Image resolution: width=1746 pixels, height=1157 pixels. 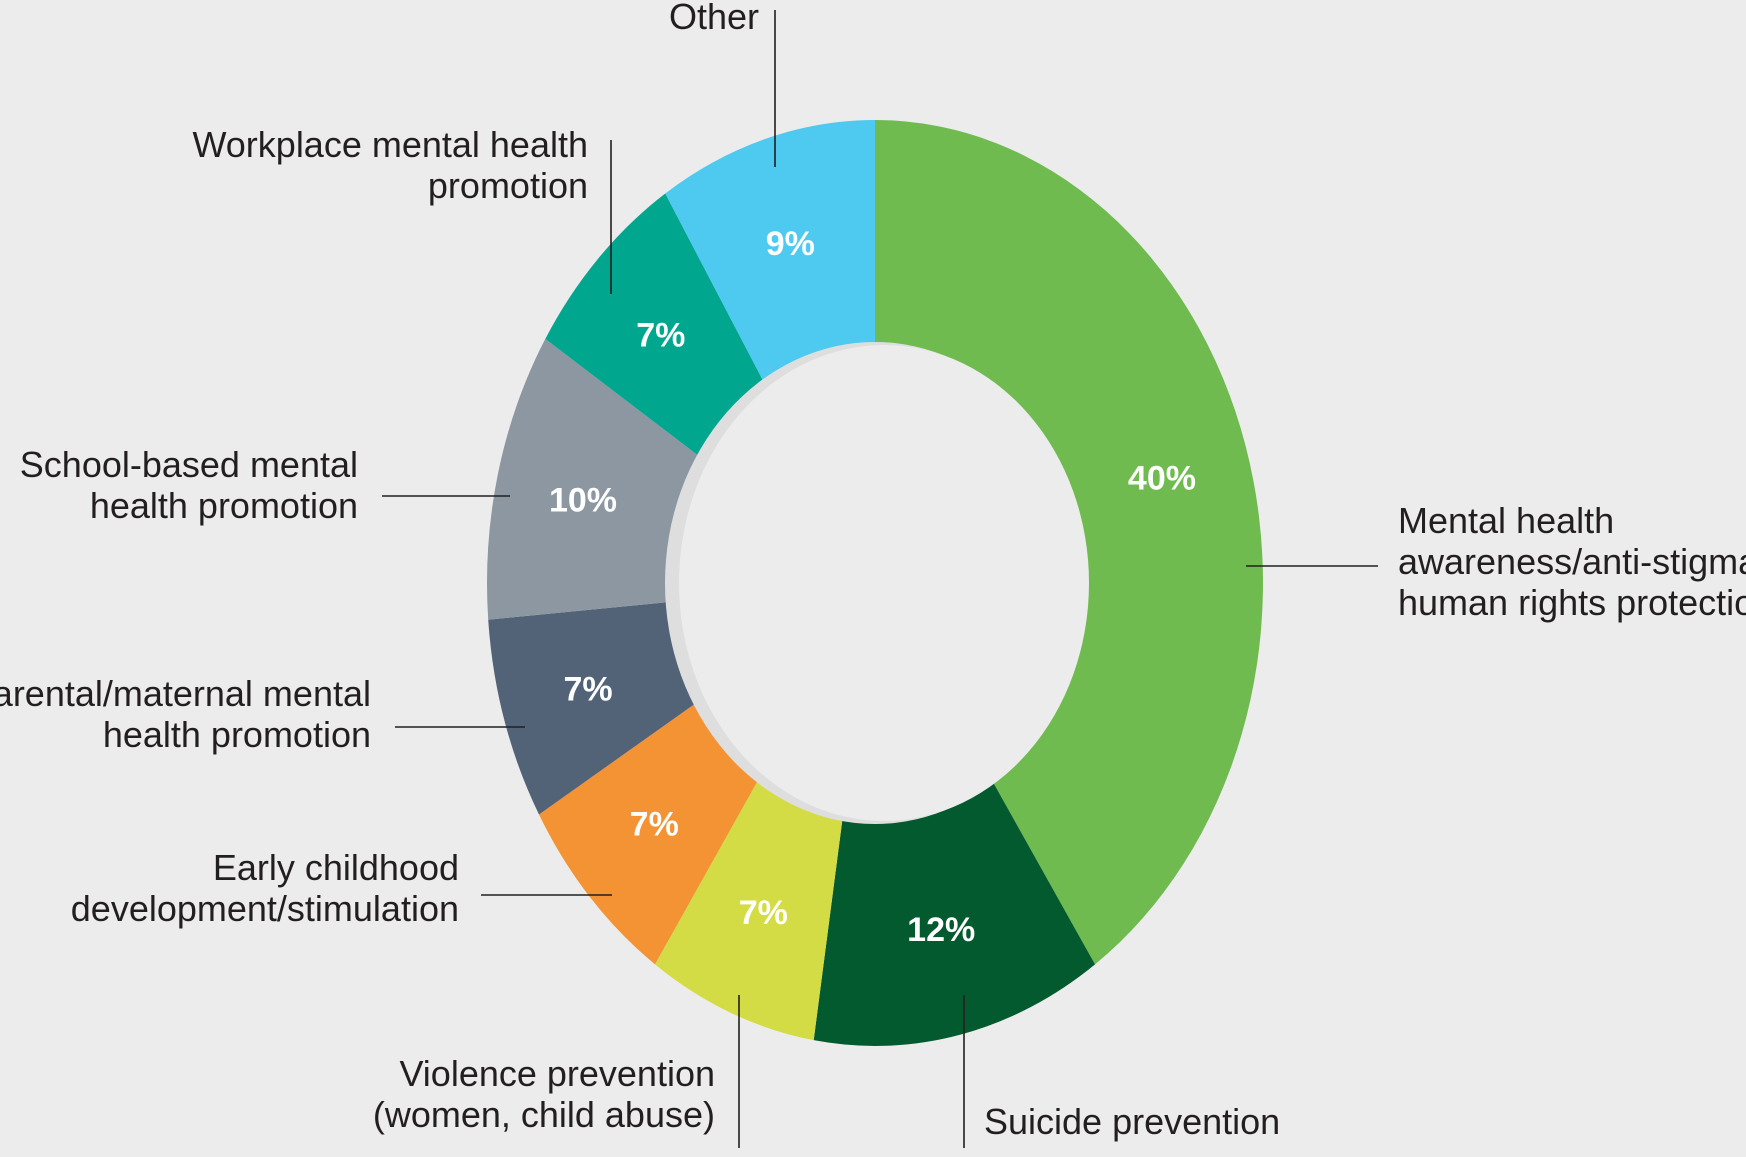 I want to click on category-label-school-based-mental-health-promotion: School-based mental health promotion, so click(x=189, y=485).